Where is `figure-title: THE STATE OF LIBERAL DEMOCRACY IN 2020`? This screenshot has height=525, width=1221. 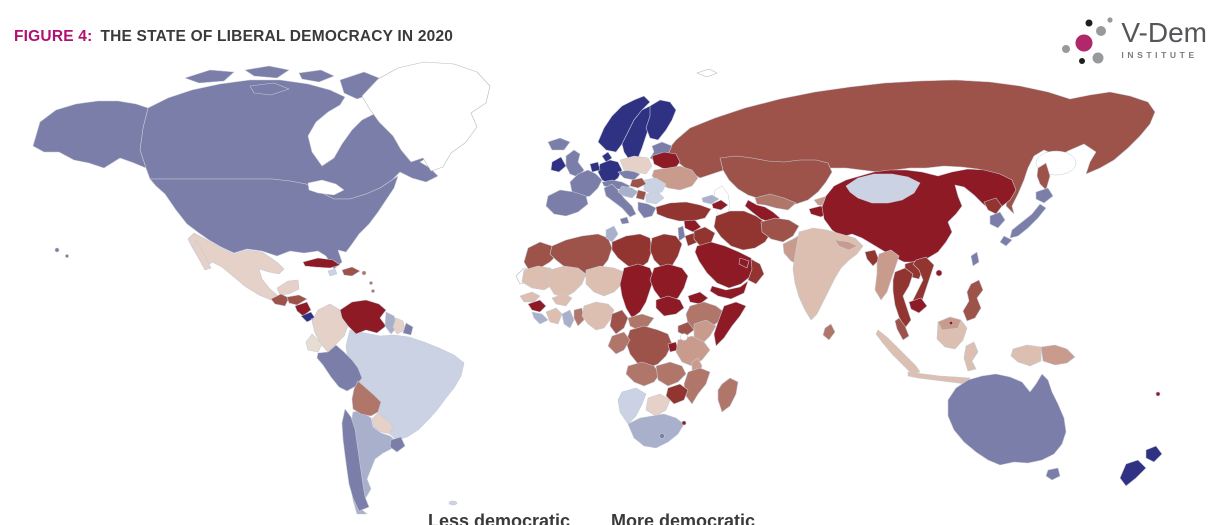
figure-title: THE STATE OF LIBERAL DEMOCRACY IN 2020 is located at coordinates (277, 36).